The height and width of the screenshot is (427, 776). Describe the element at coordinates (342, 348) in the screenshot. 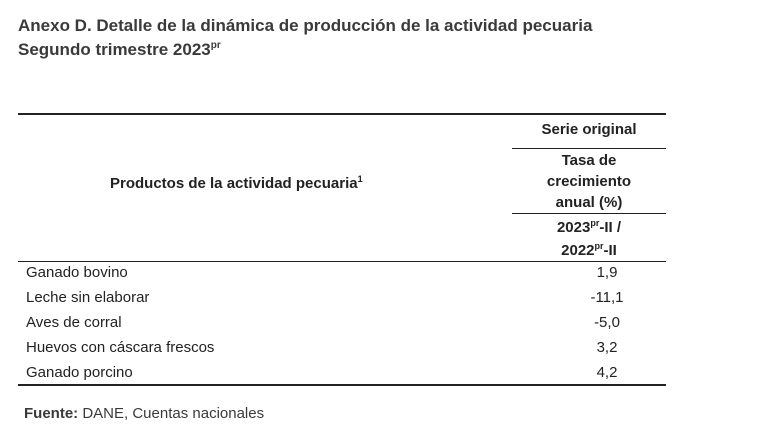

I see `table-row: Huevos con cáscara frescos 3,2` at that location.